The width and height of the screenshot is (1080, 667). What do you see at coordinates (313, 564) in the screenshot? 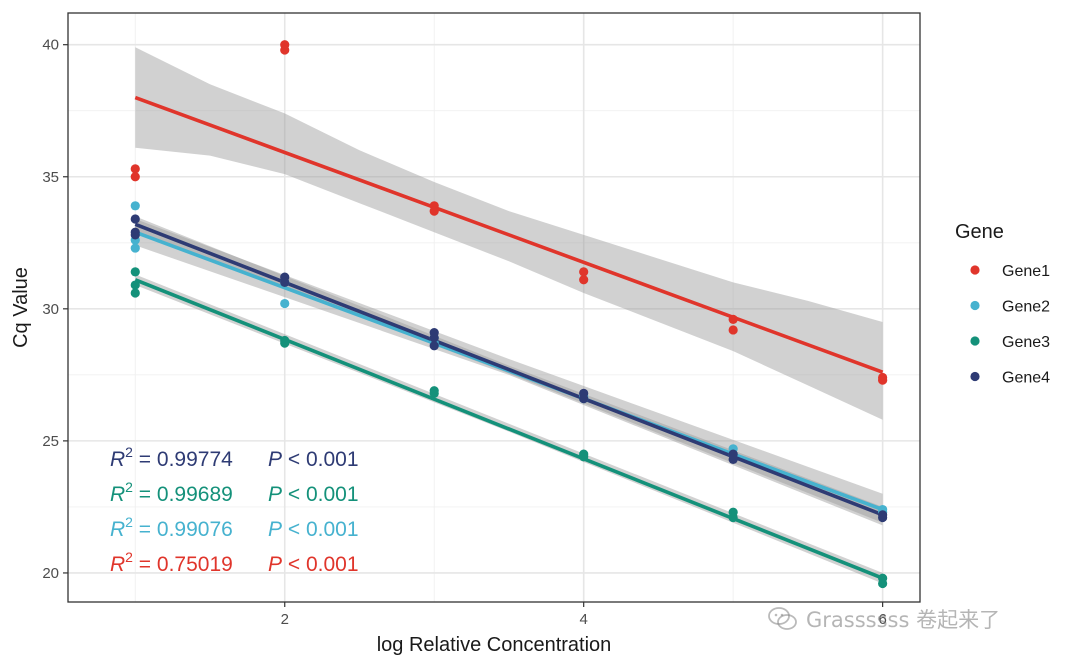
I see `p-annotation-gene1: P < 0.001` at bounding box center [313, 564].